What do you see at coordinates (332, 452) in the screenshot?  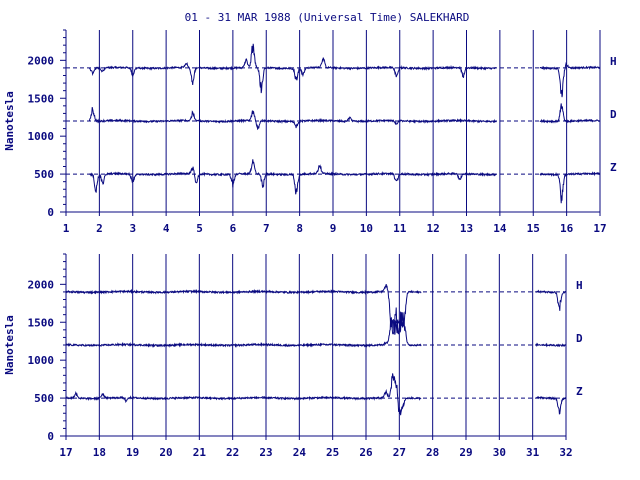 I see `x-tick-label: 25` at bounding box center [332, 452].